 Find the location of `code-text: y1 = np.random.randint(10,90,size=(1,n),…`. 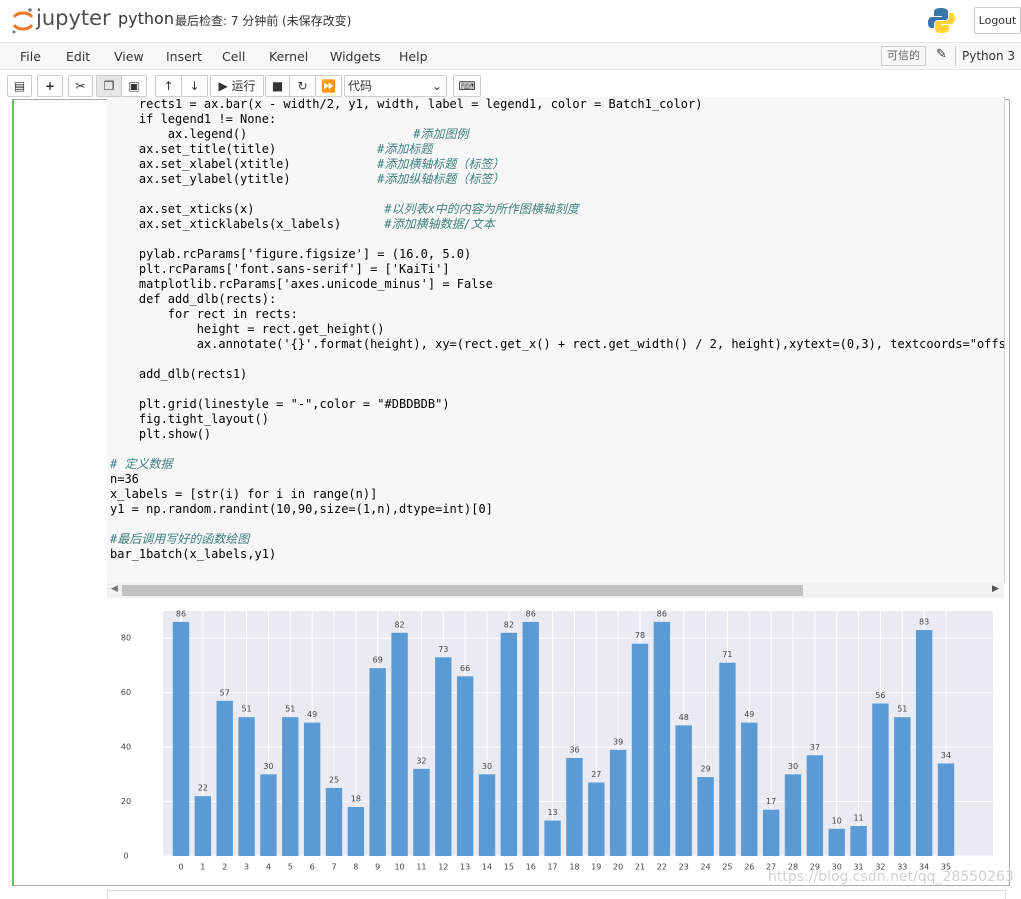

code-text: y1 = np.random.randint(10,90,size=(1,n),… is located at coordinates (301, 509).